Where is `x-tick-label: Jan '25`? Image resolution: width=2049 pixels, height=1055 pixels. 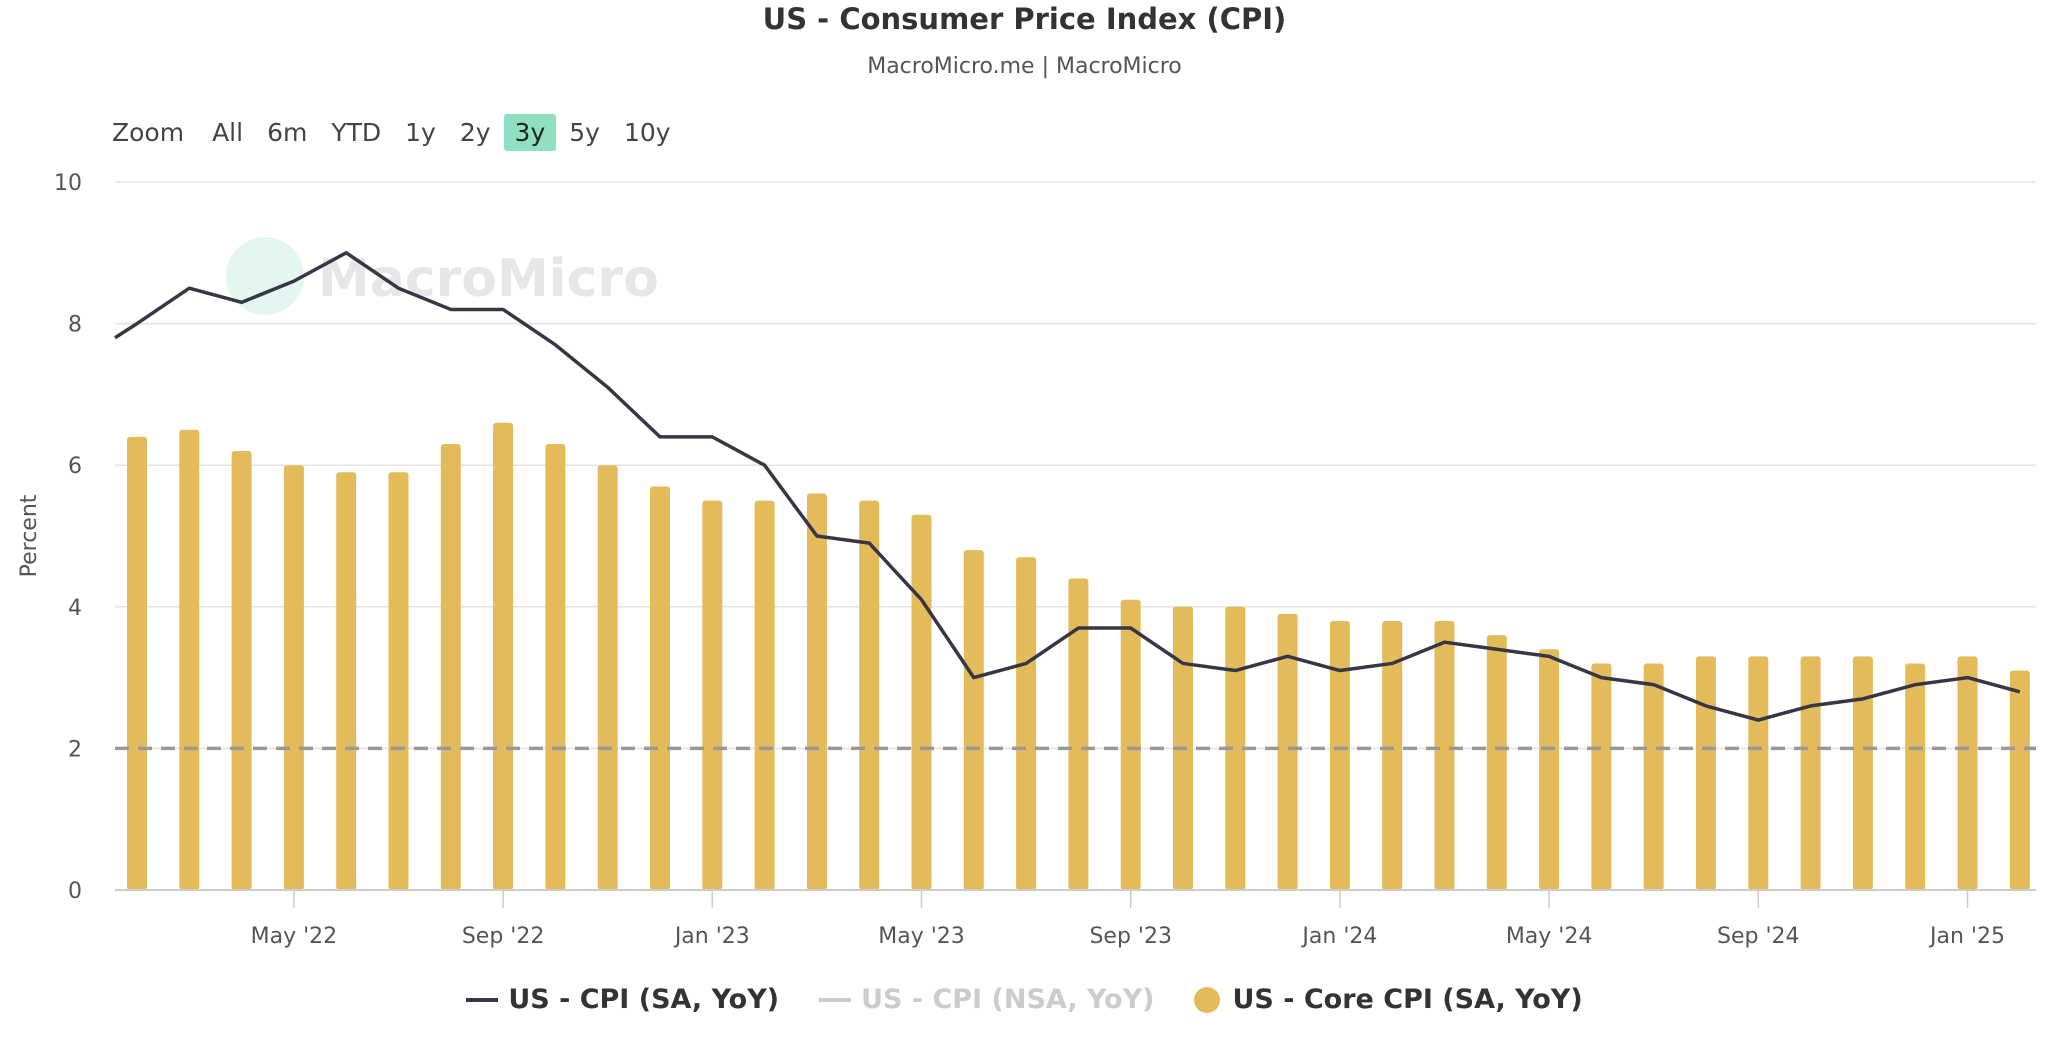
x-tick-label: Jan '25 is located at coordinates (1966, 936).